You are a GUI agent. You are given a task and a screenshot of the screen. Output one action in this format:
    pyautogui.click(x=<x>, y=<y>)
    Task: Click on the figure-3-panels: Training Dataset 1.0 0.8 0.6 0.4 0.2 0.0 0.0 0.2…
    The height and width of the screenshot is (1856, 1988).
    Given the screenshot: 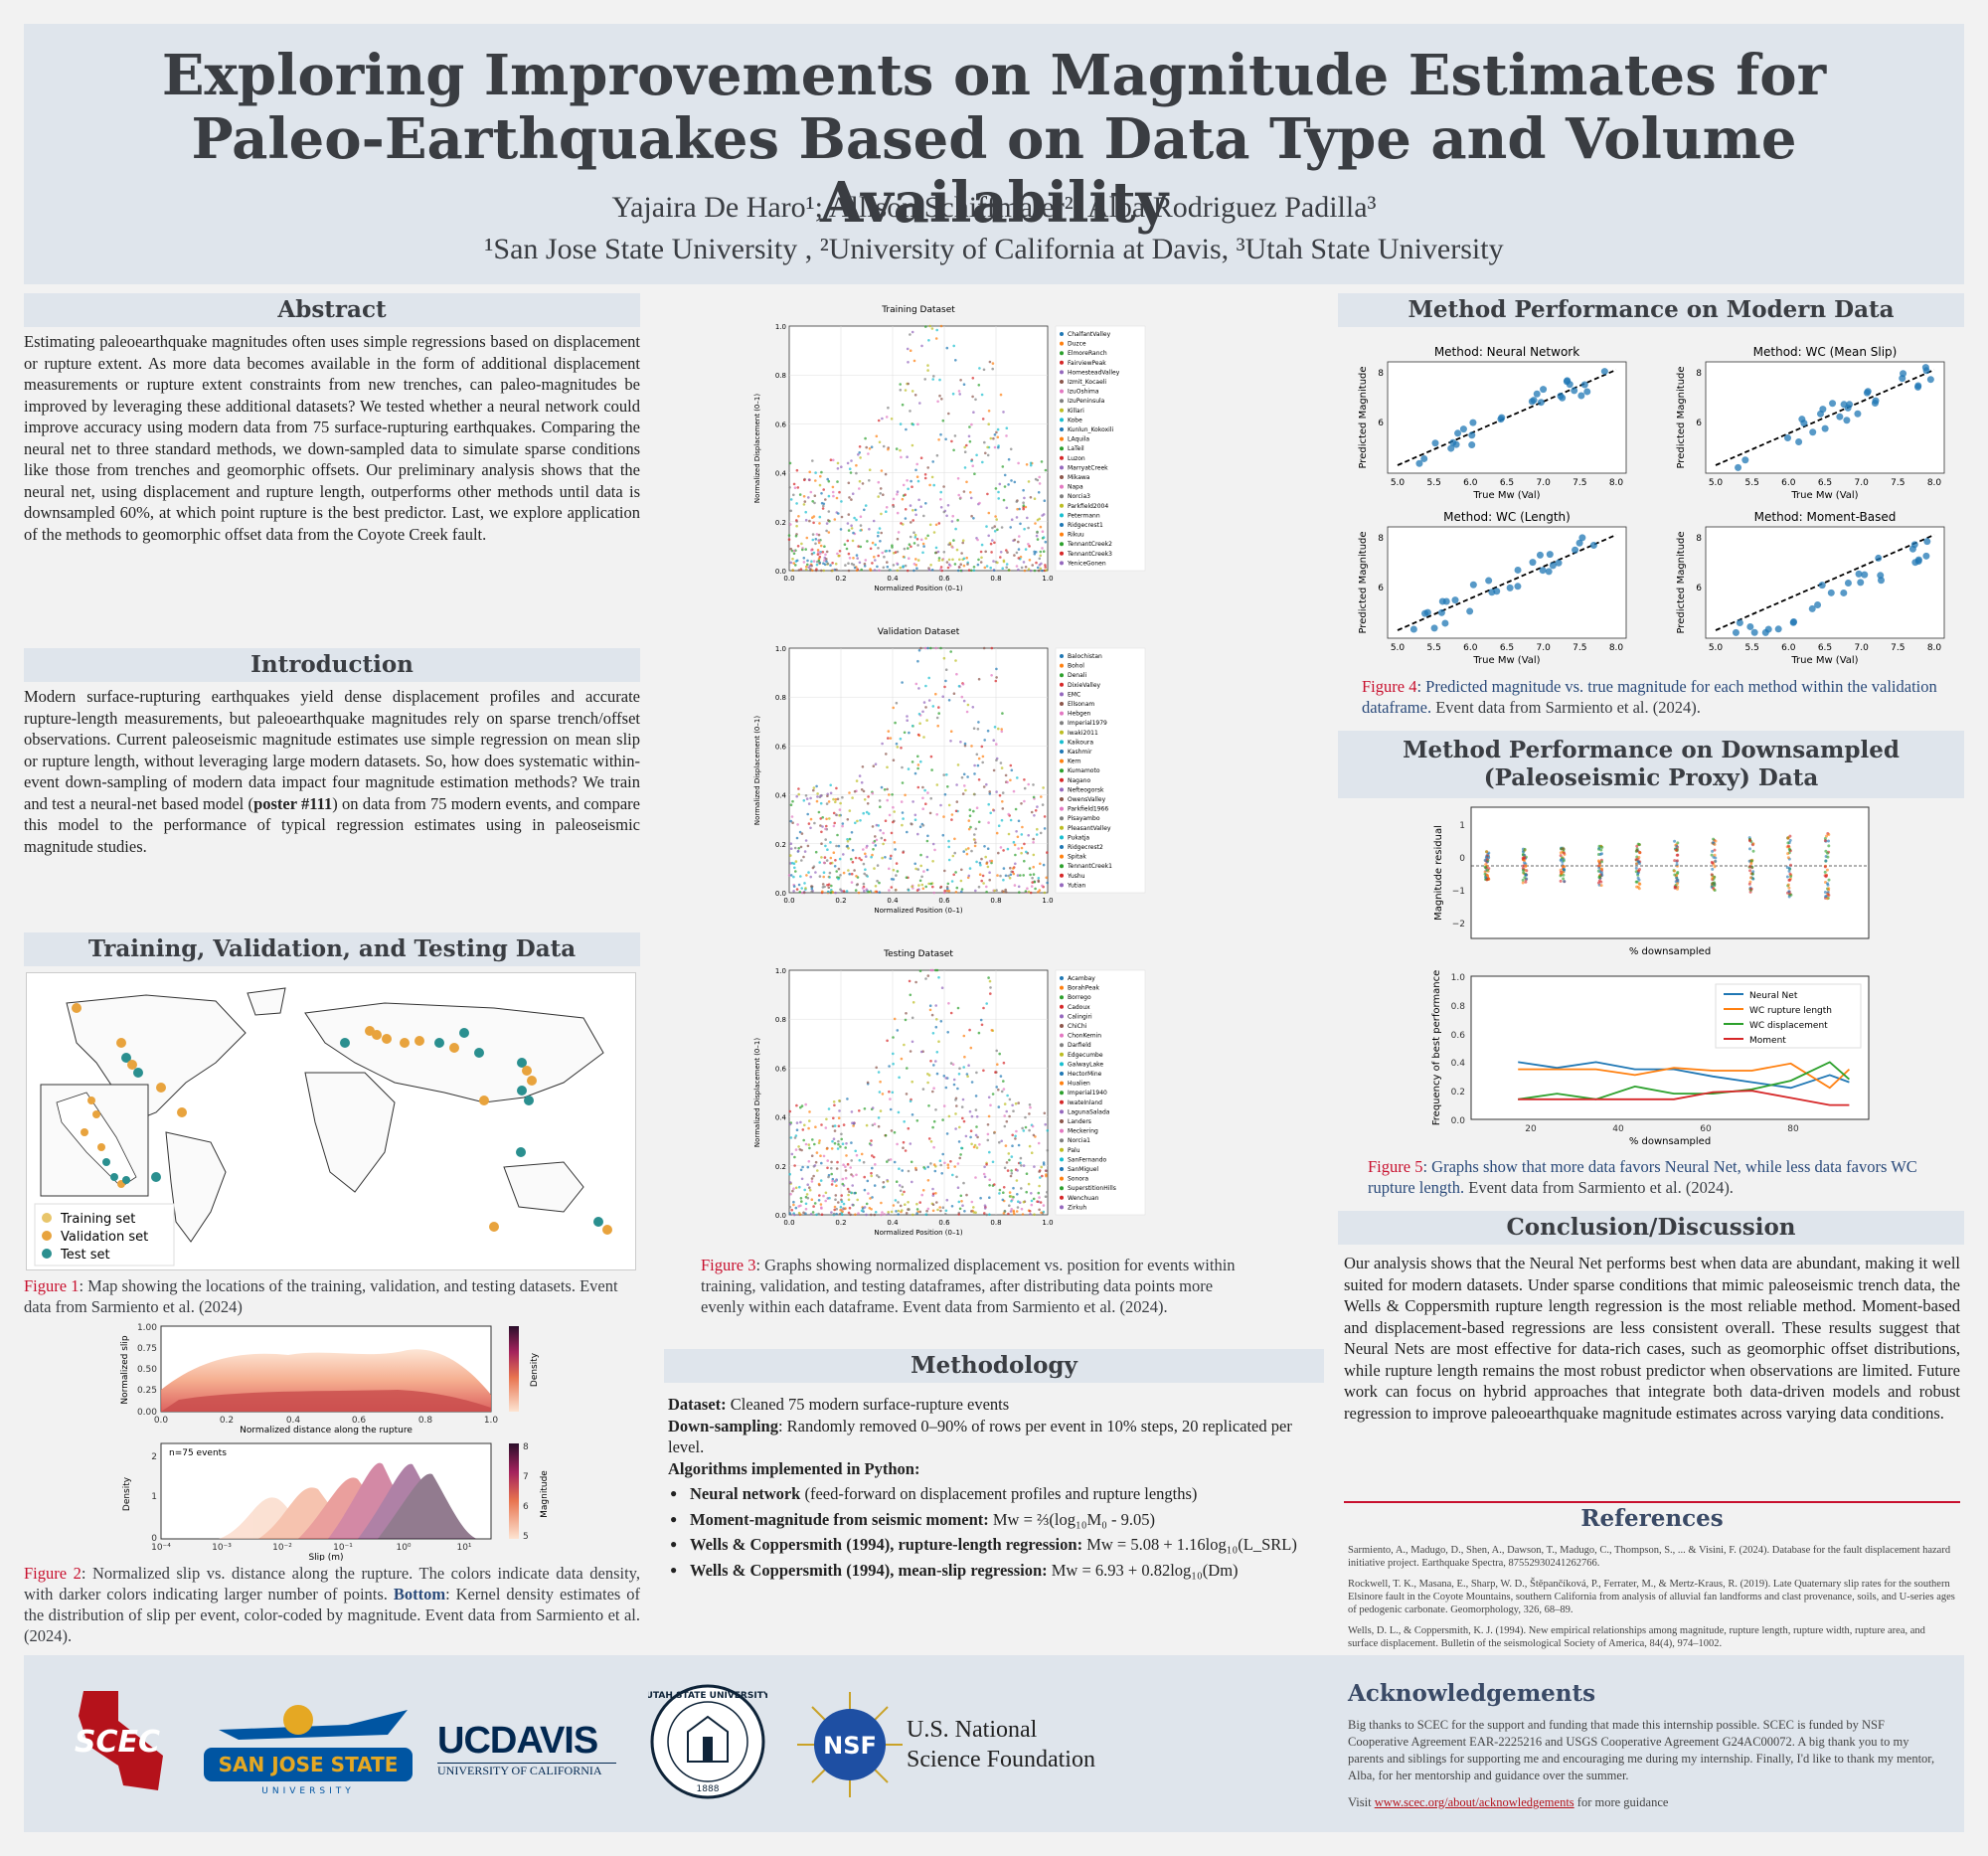 What is the action you would take?
    pyautogui.click(x=944, y=768)
    